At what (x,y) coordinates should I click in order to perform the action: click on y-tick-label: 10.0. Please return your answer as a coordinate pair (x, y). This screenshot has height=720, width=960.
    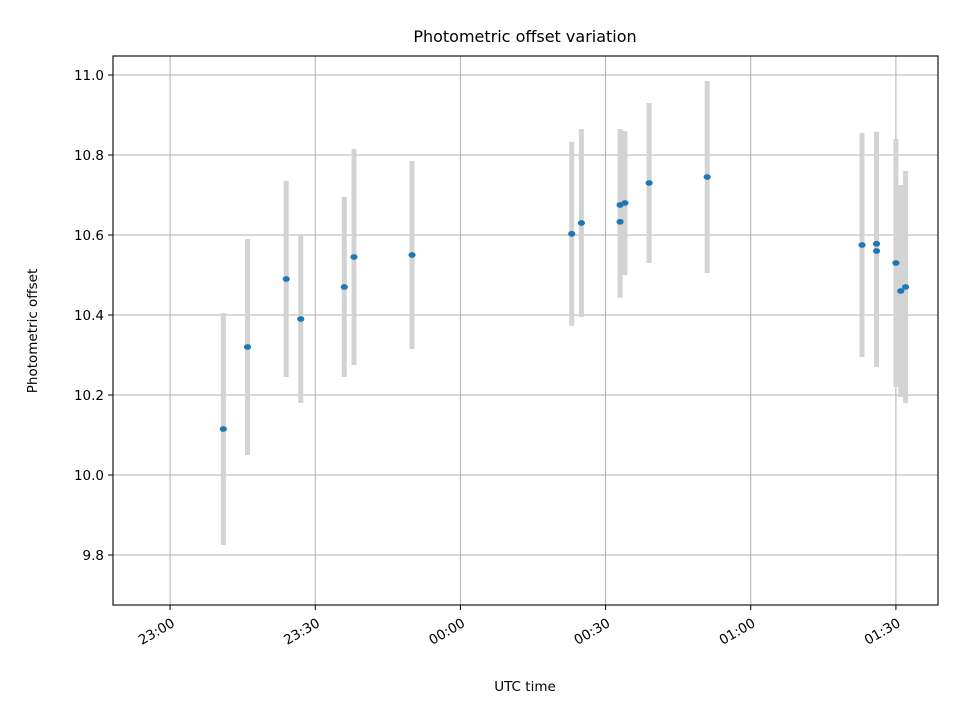
    Looking at the image, I should click on (89, 476).